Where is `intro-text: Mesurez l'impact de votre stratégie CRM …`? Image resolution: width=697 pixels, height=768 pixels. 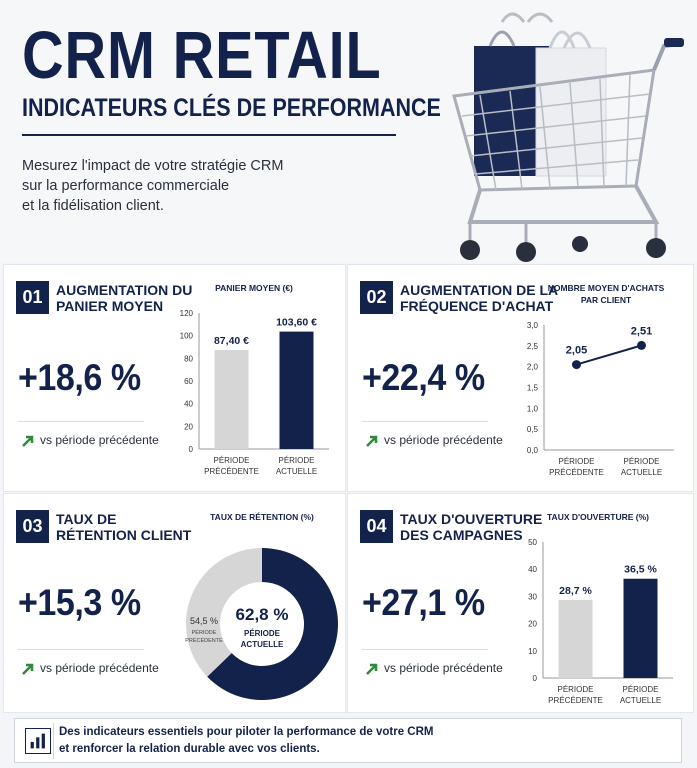
intro-text: Mesurez l'impact de votre stratégie CRM … is located at coordinates (167, 186).